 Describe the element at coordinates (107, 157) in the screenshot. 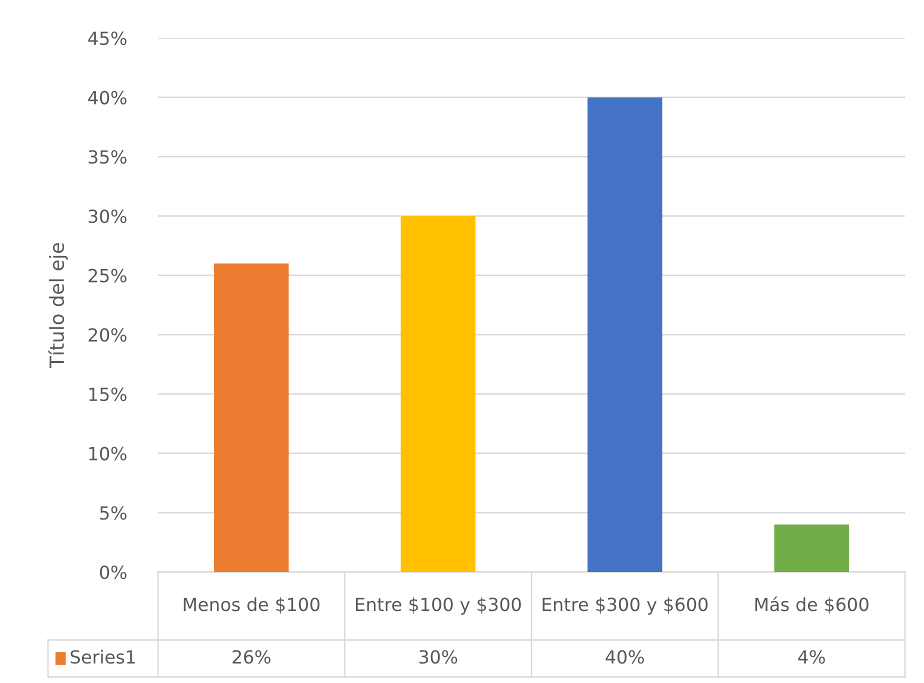

I see `y-tick-label: 35%` at that location.